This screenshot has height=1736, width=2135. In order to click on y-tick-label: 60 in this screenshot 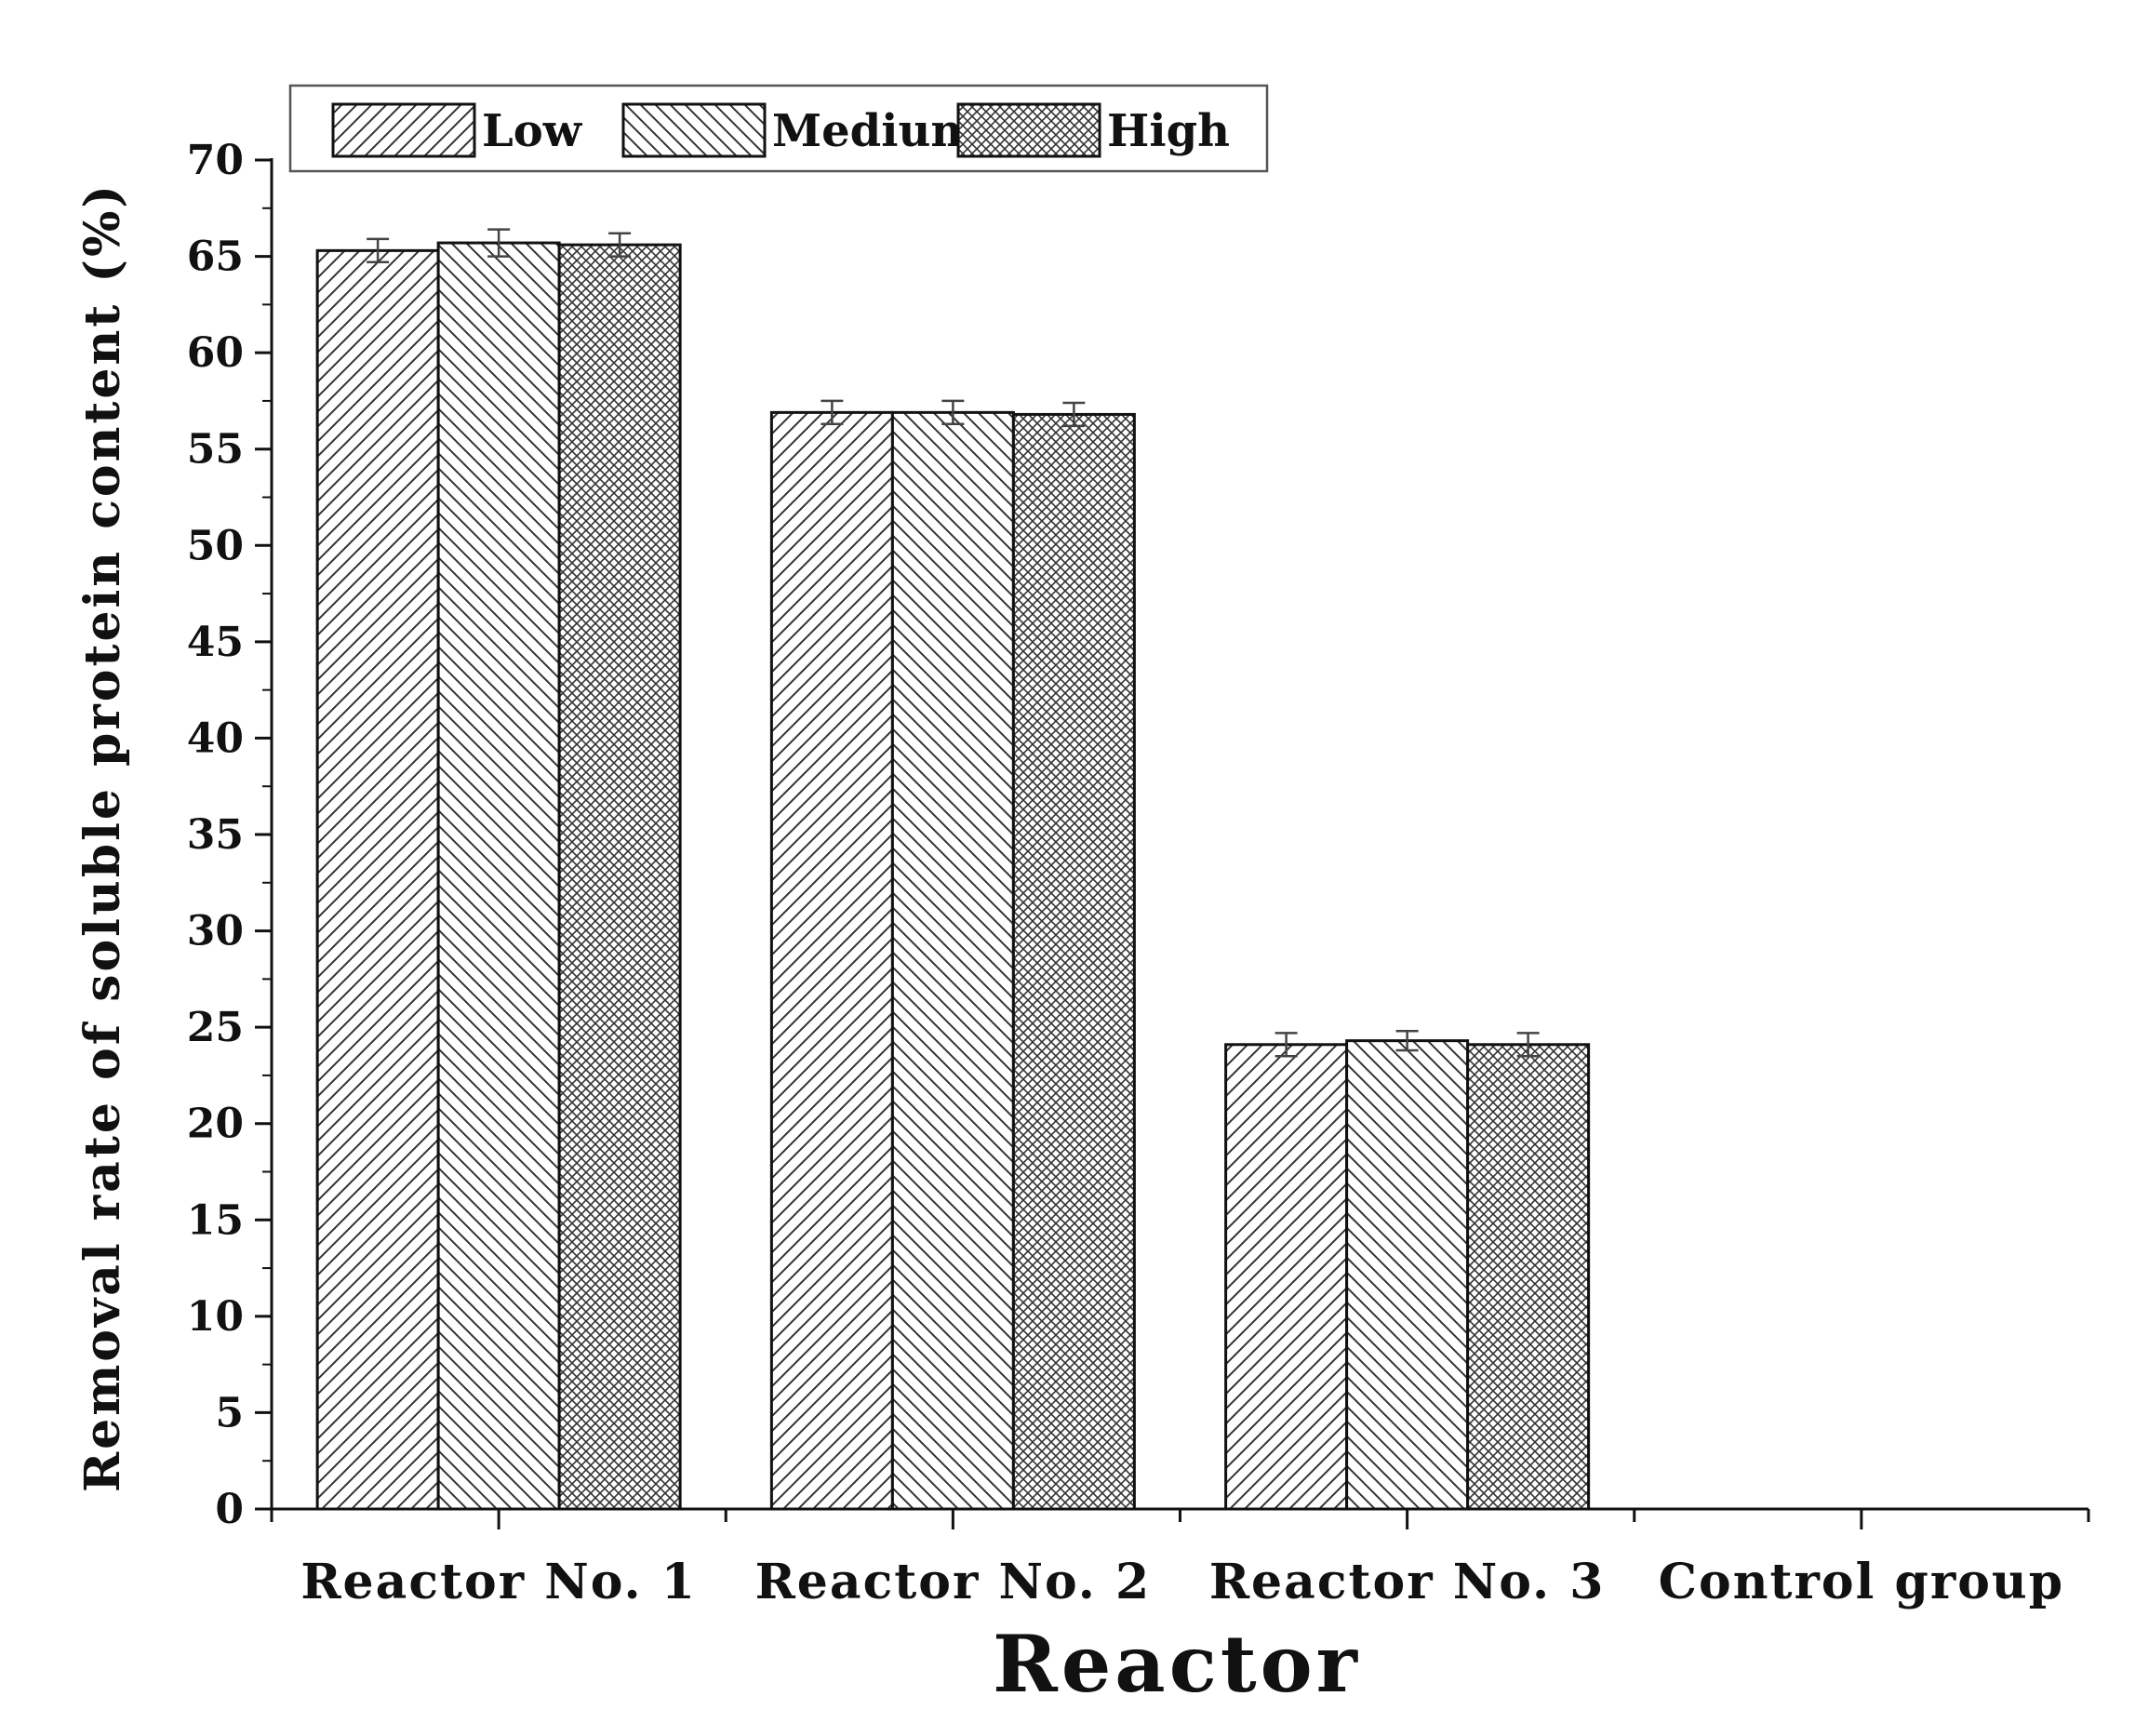, I will do `click(215, 353)`.